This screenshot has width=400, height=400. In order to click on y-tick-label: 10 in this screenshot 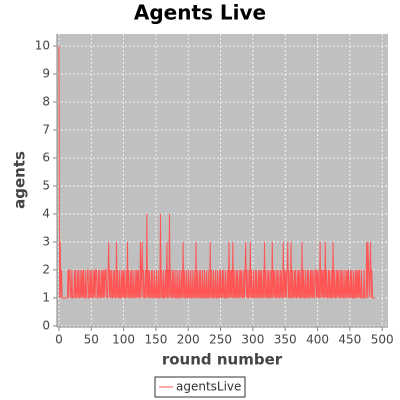, I will do `click(42, 46)`.